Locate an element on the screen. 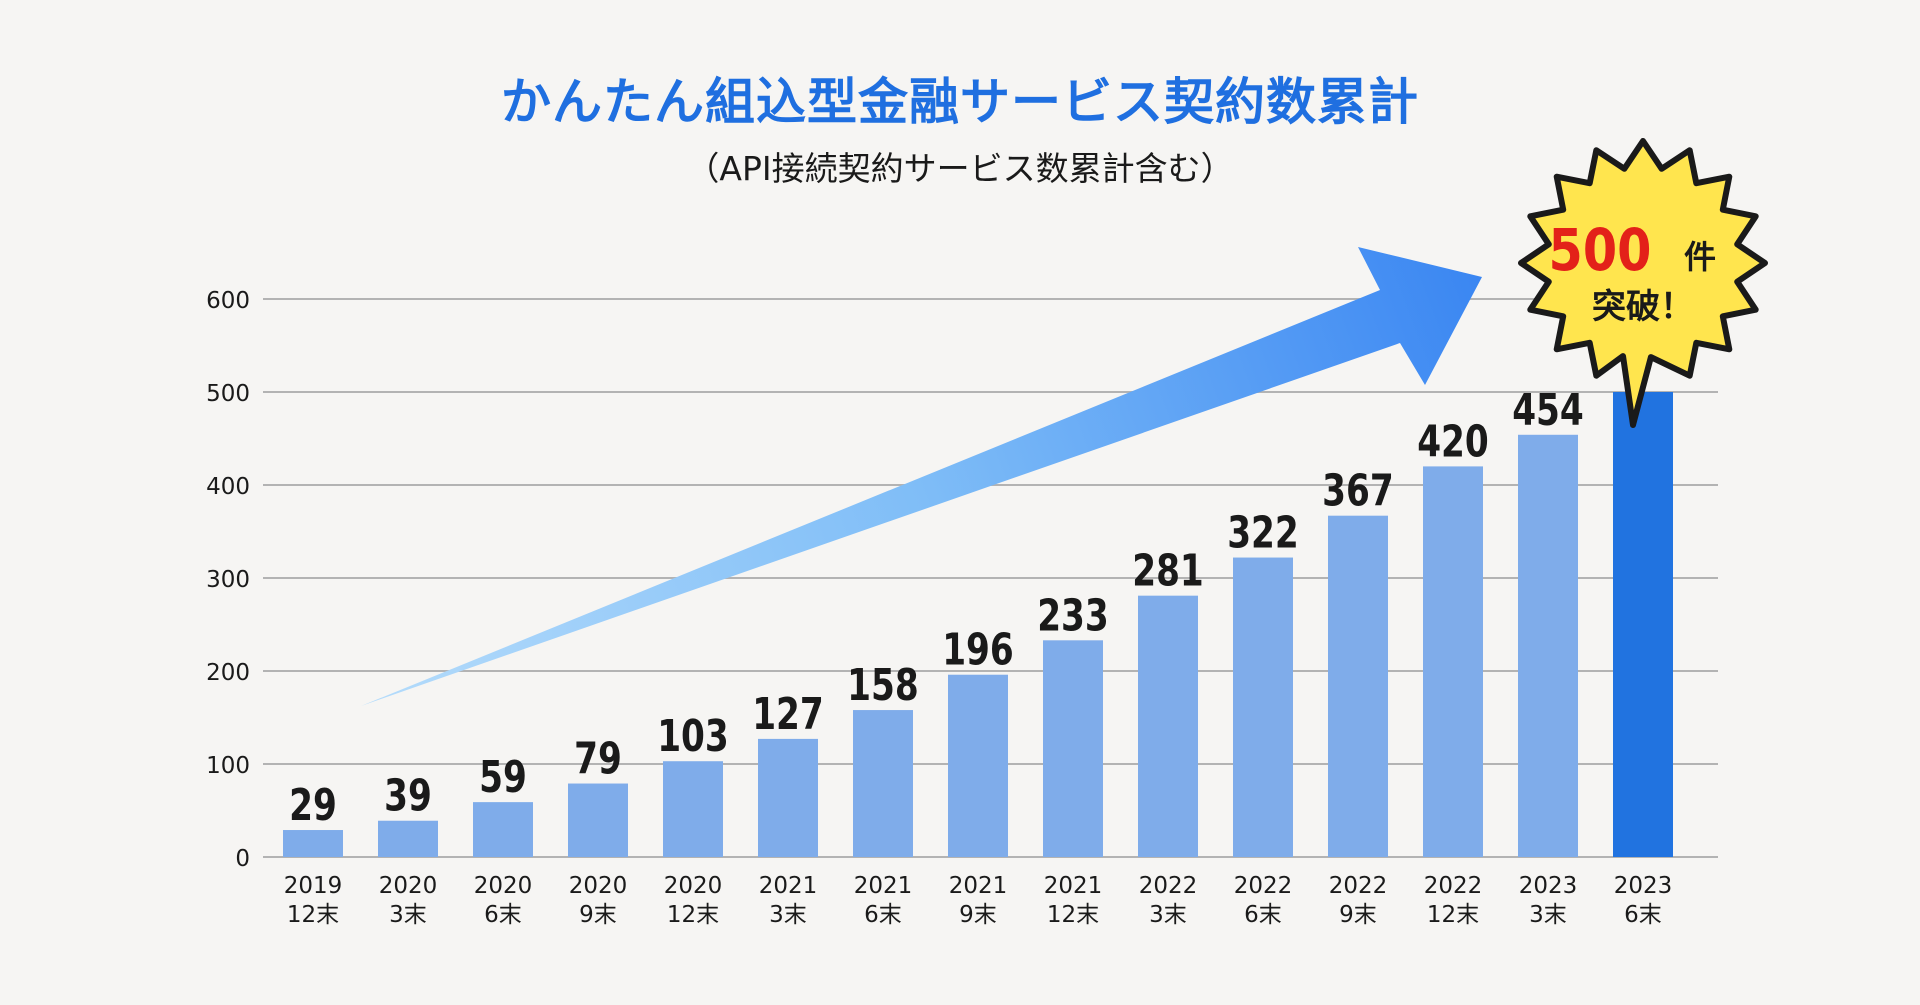 This screenshot has height=1005, width=1920. y-tick-label: 600 is located at coordinates (228, 301).